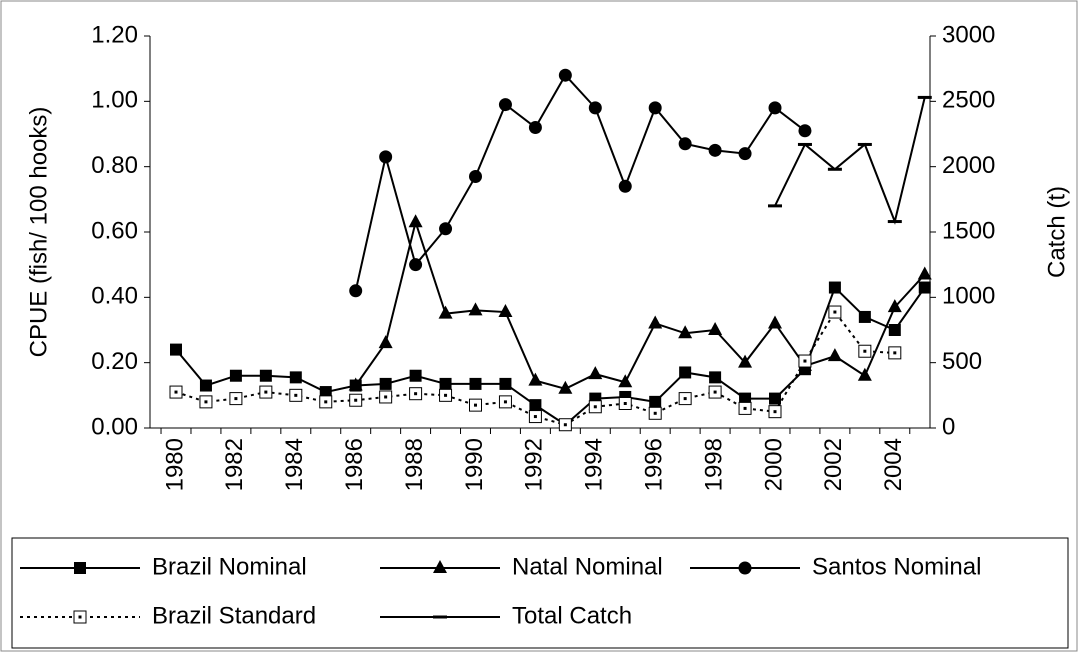 This screenshot has width=1078, height=652. What do you see at coordinates (962, 361) in the screenshot?
I see `y2-tick-label: 500` at bounding box center [962, 361].